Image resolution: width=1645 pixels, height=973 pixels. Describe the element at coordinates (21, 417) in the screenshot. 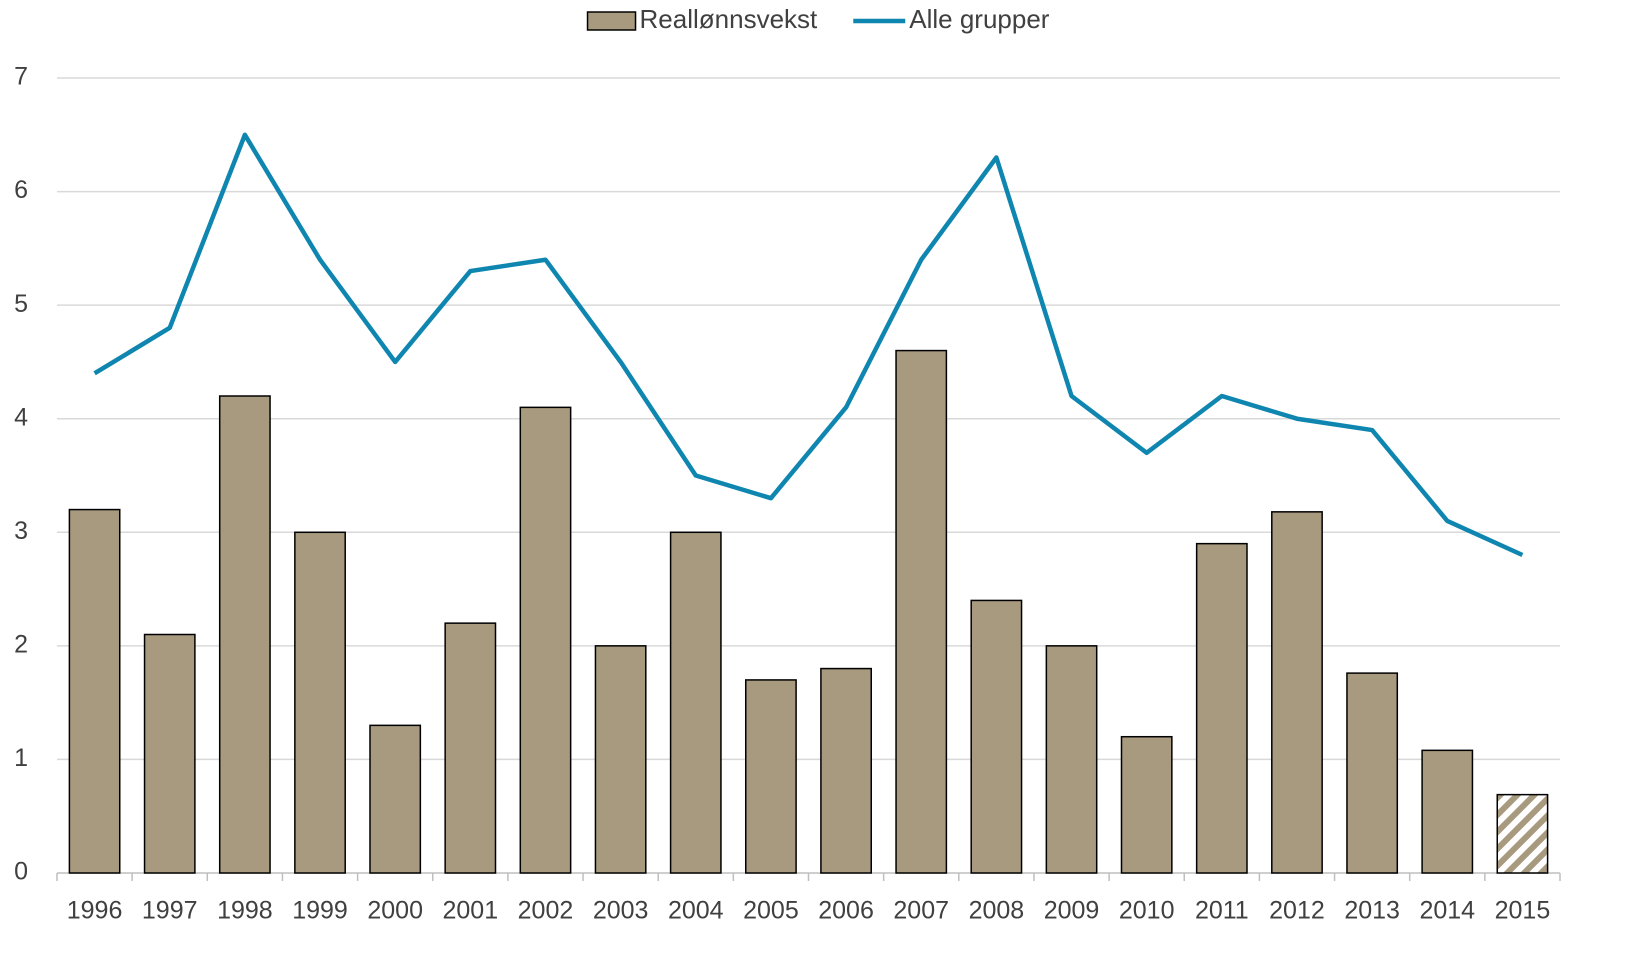

I see `y-tick-label: 4` at that location.